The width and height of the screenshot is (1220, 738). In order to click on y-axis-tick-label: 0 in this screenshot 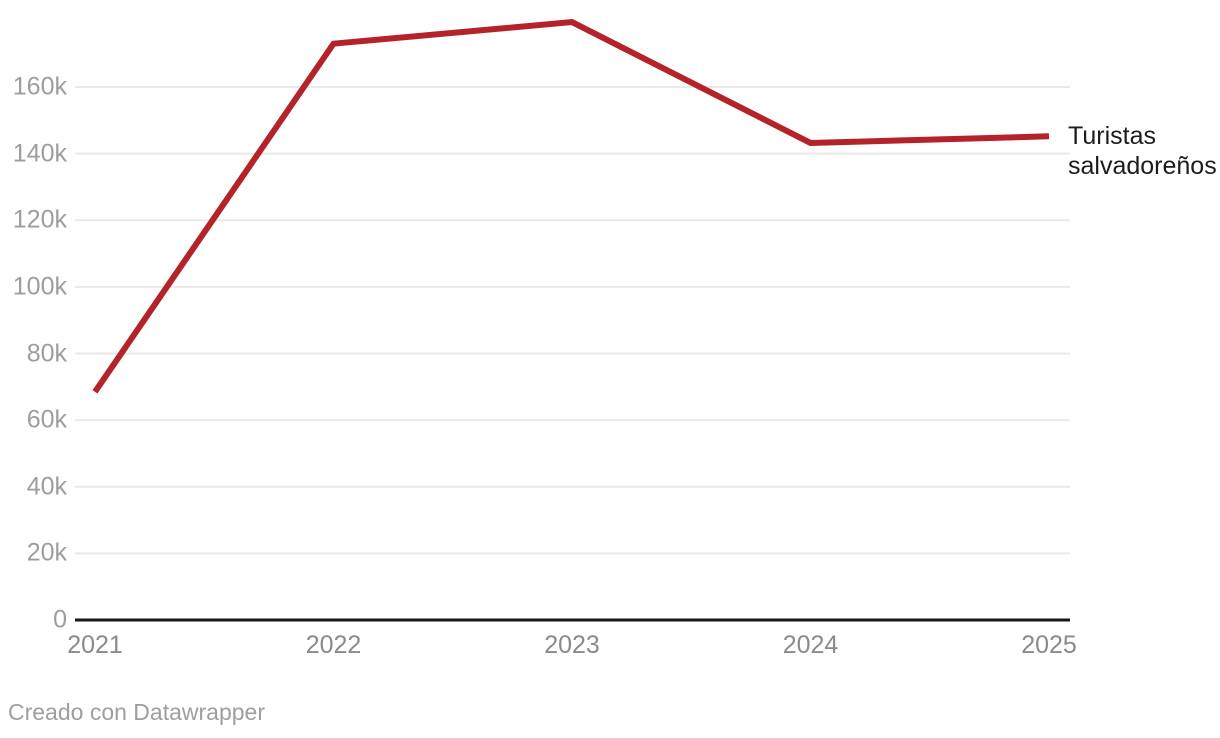, I will do `click(60, 619)`.